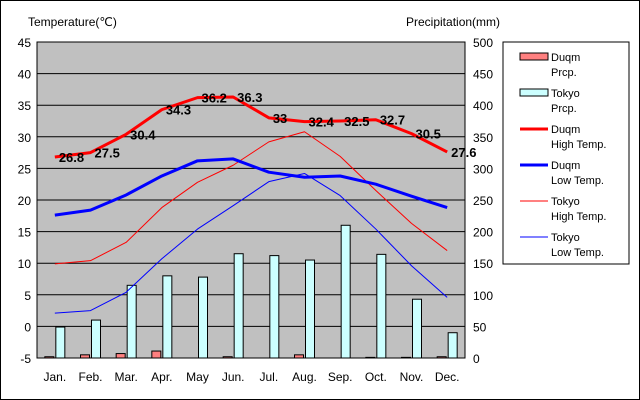  I want to click on left-tick-label: 20, so click(25, 201).